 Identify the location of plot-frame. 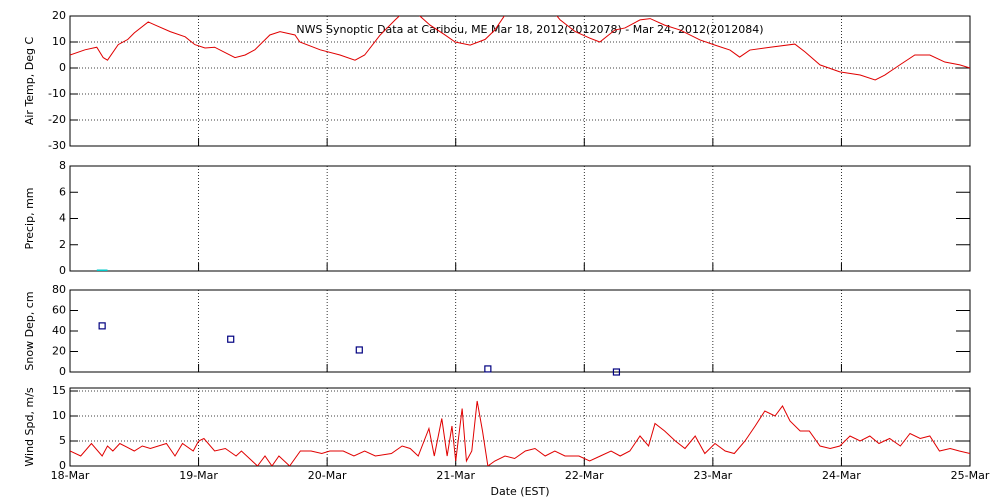
(520, 427).